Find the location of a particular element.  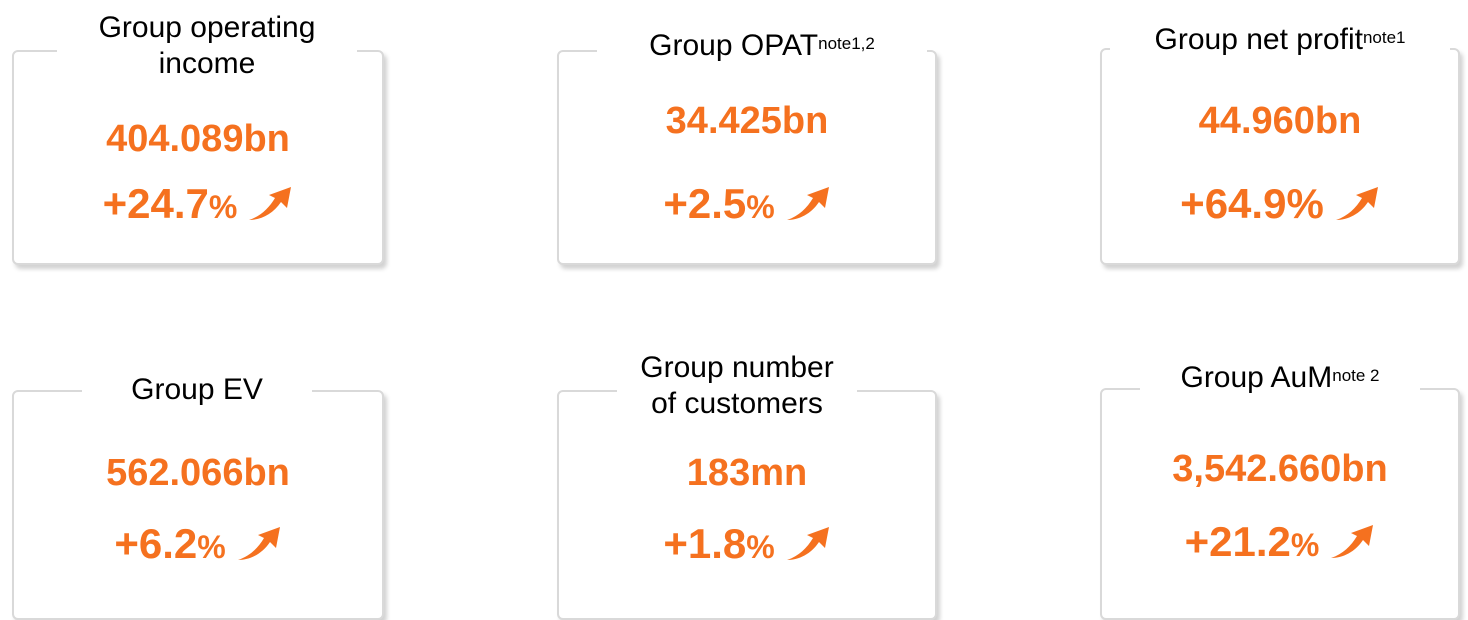

kpi-change: +64.9% is located at coordinates (1280, 204).